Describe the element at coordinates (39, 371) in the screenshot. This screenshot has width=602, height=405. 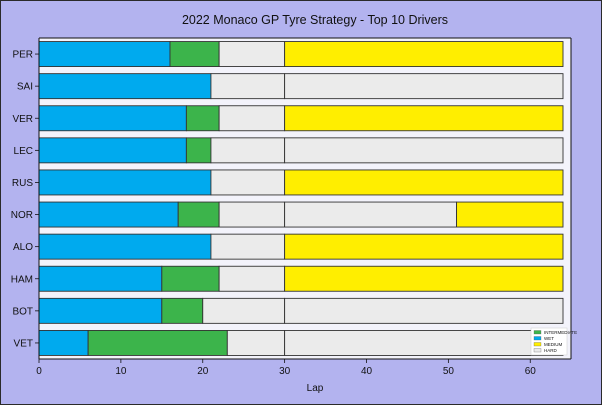
I see `x-tick-label-0: 0` at that location.